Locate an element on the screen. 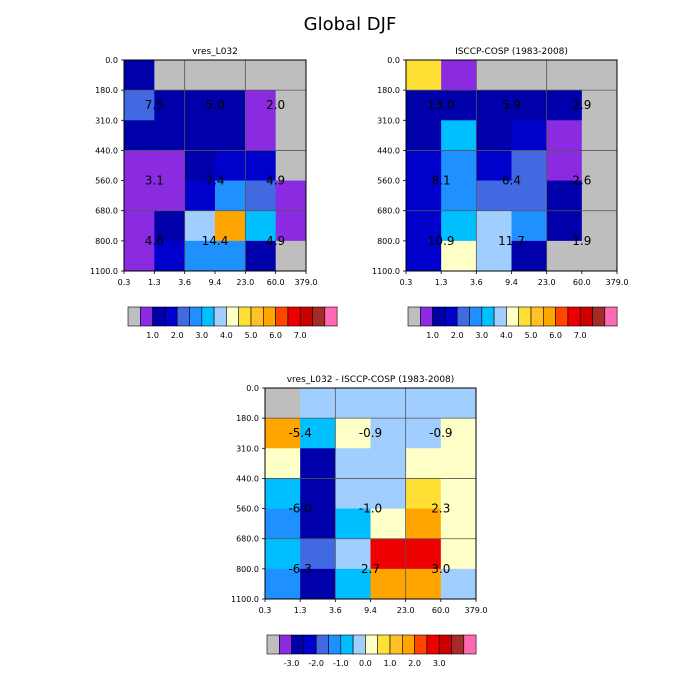 The width and height of the screenshot is (700, 700). cell-value-label: -5.4 is located at coordinates (299, 433).